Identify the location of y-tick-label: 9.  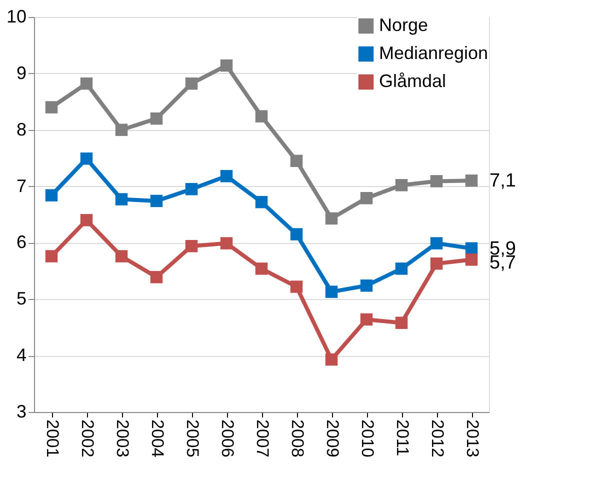
(21, 72).